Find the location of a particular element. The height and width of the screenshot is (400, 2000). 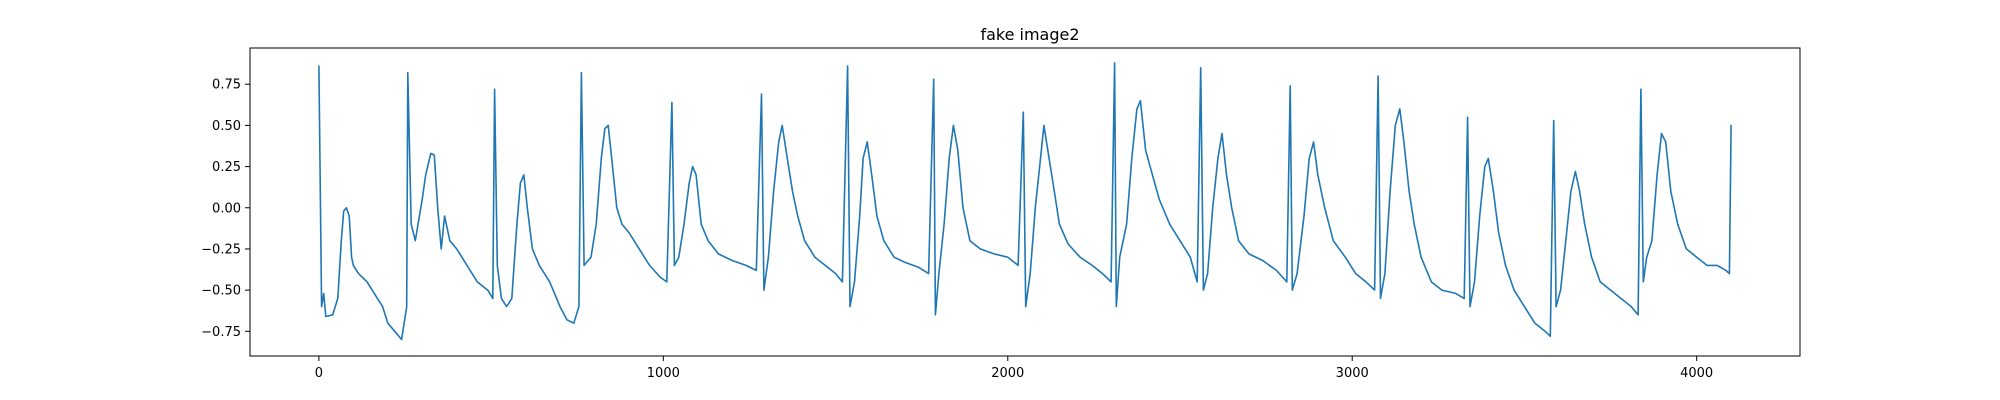

x-axis: 0 1000 2000 3000 4000 is located at coordinates (1014, 368).